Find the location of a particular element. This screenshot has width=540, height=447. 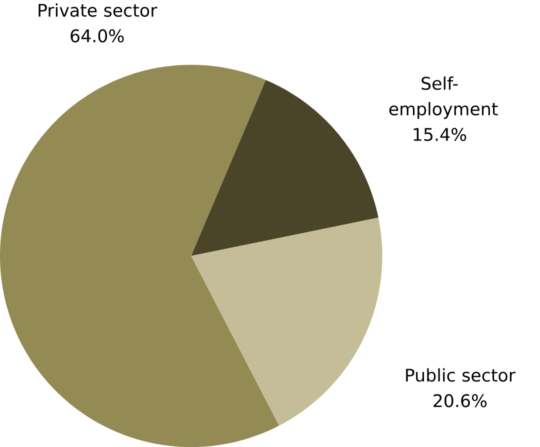

slice-label: Private sector is located at coordinates (98, 10).